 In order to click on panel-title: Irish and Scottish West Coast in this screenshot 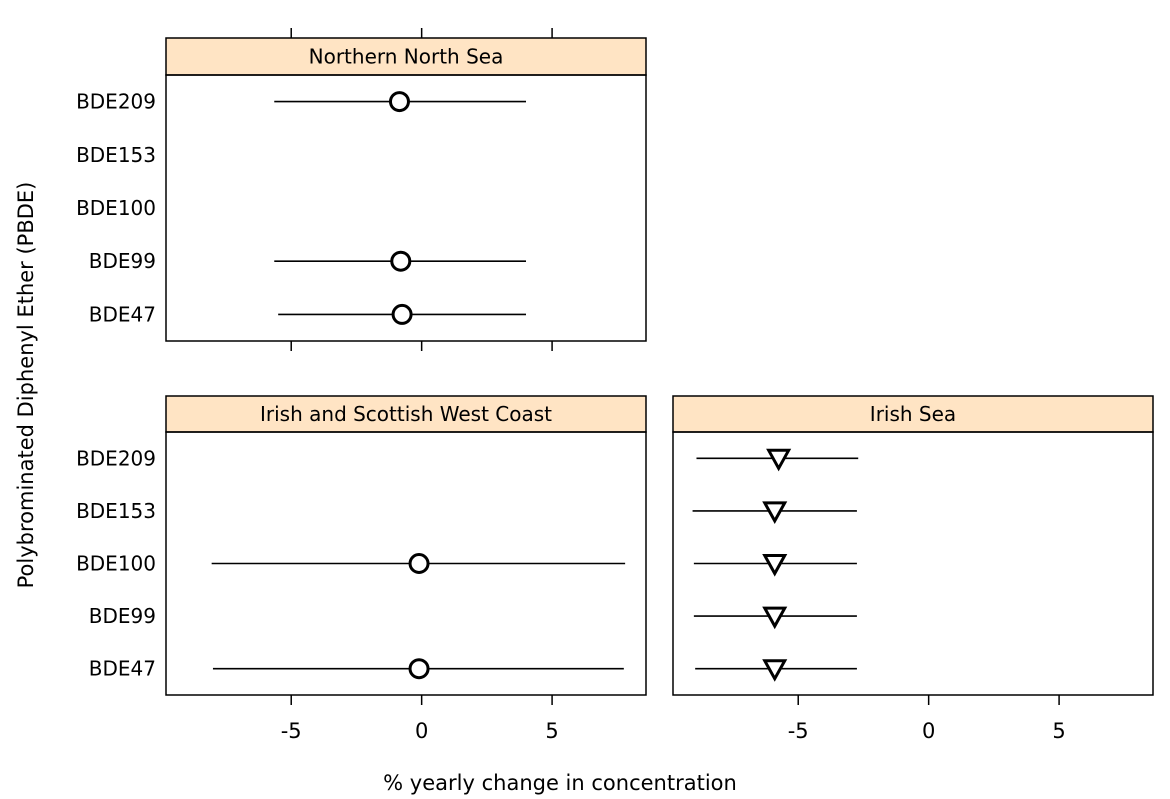, I will do `click(406, 414)`.